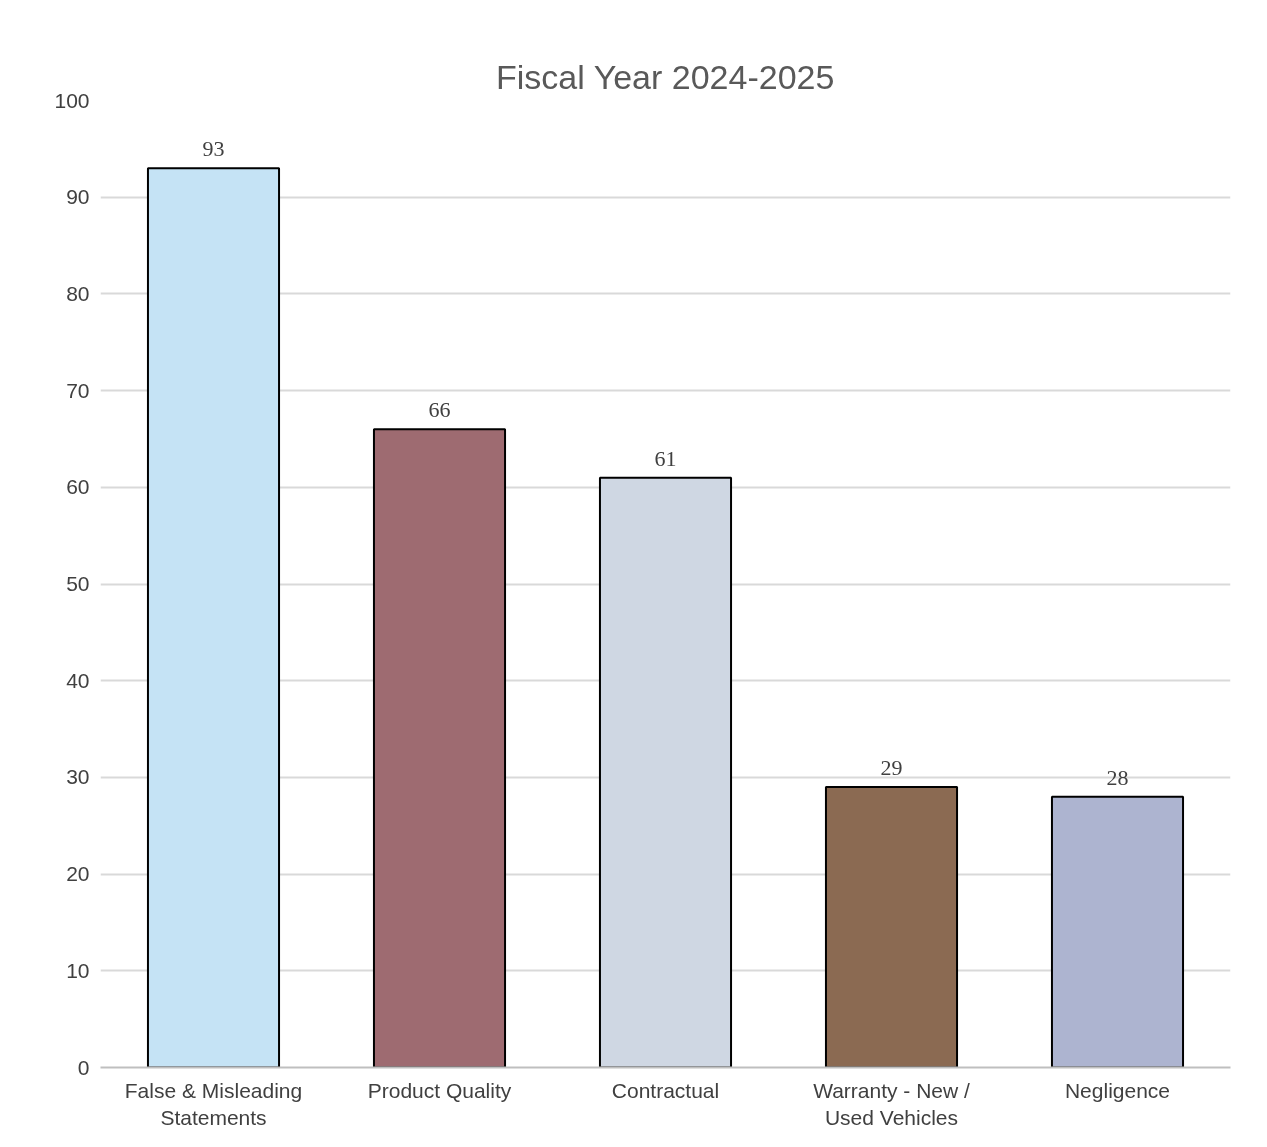  What do you see at coordinates (78, 390) in the screenshot?
I see `y-tick-label: 70` at bounding box center [78, 390].